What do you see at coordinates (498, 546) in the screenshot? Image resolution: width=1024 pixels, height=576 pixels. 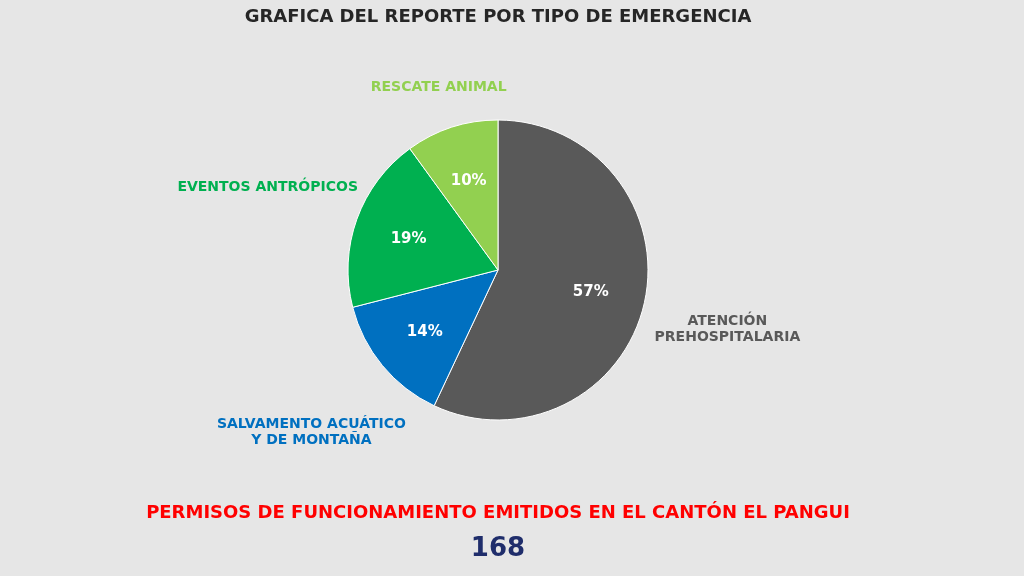 I see `text: 168` at bounding box center [498, 546].